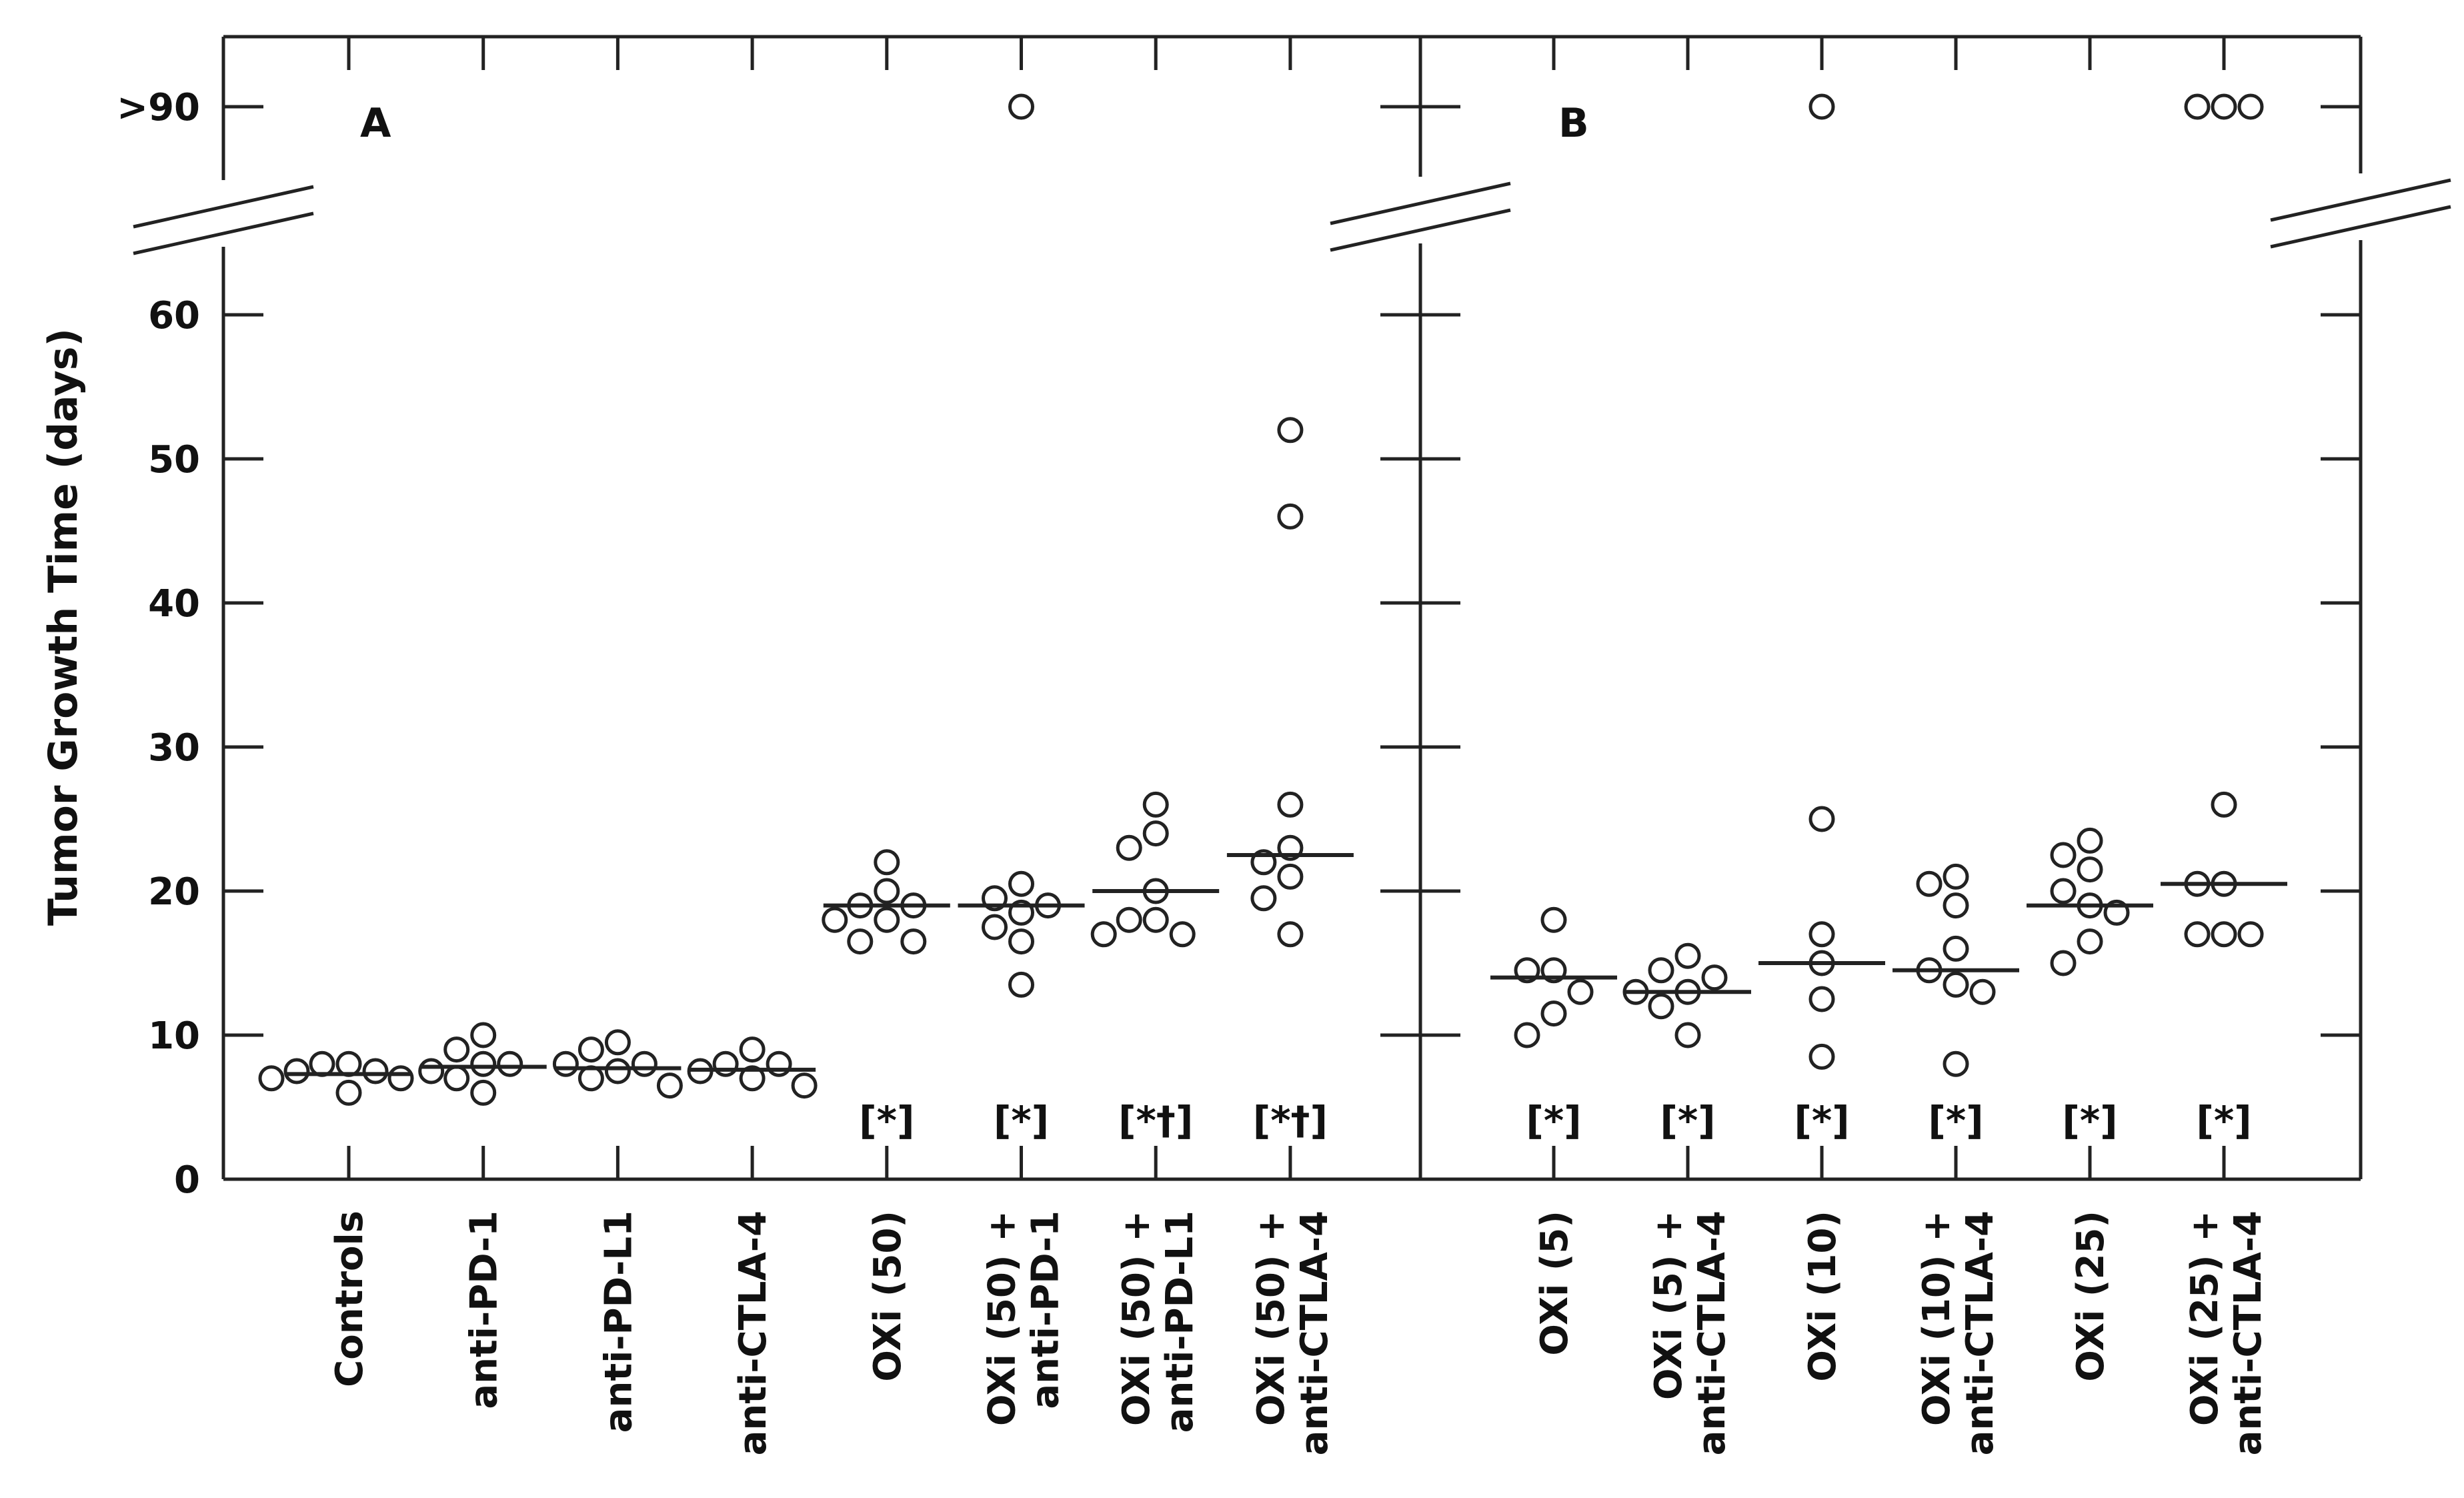  I want to click on group: [*] OXi (25), so click(2090, 710).